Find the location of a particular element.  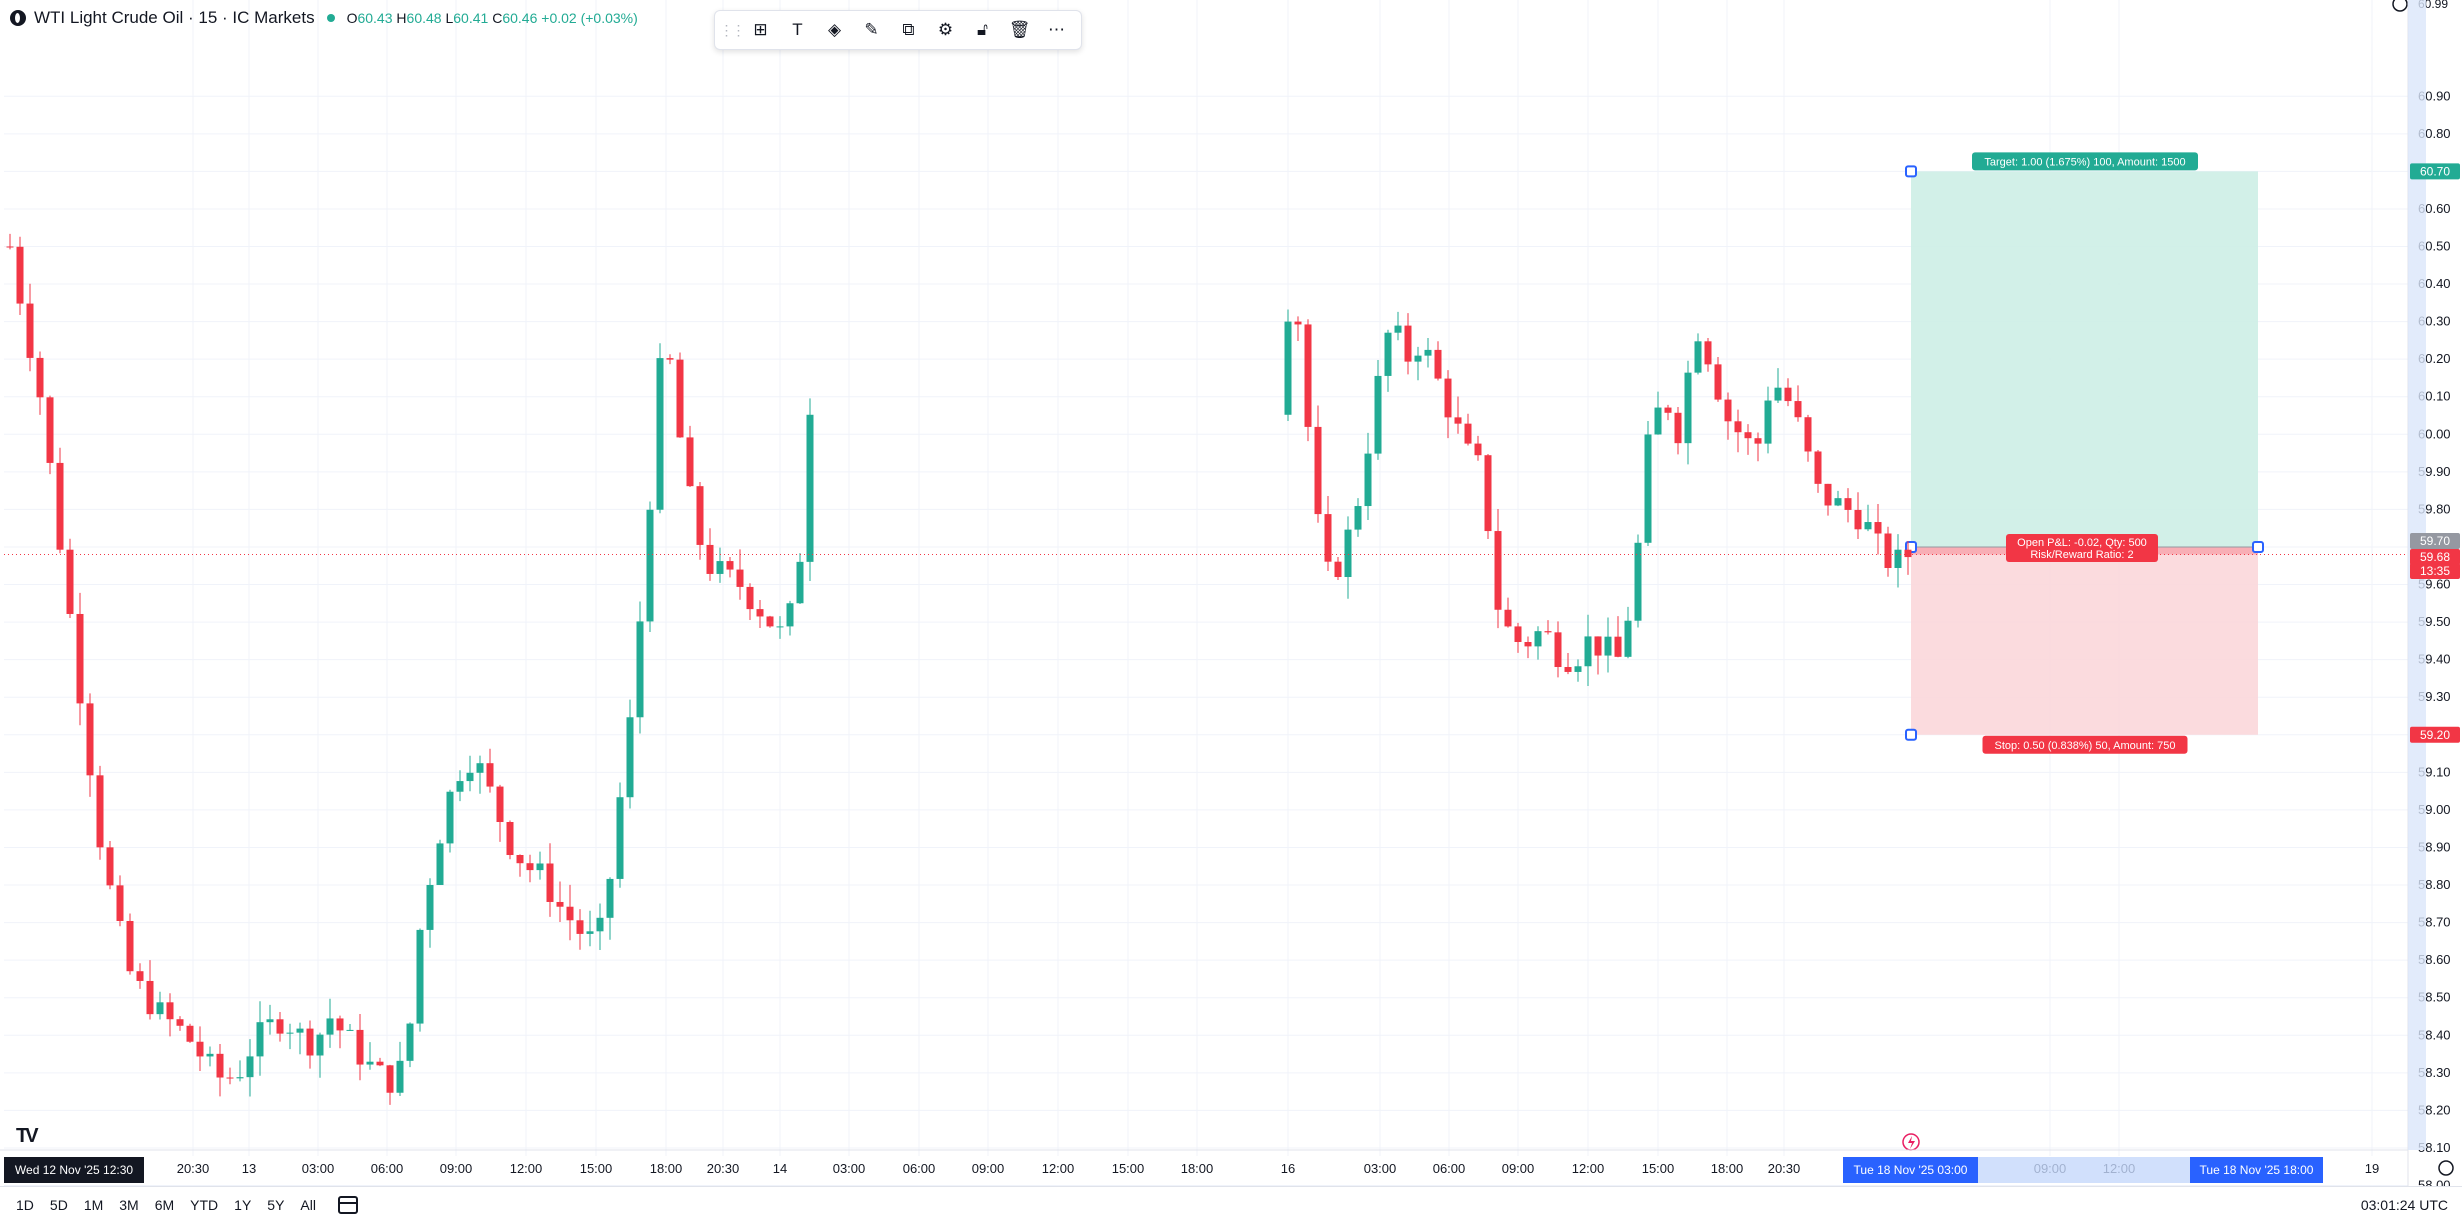

time-tick-label: 18:00 is located at coordinates (1727, 1168).